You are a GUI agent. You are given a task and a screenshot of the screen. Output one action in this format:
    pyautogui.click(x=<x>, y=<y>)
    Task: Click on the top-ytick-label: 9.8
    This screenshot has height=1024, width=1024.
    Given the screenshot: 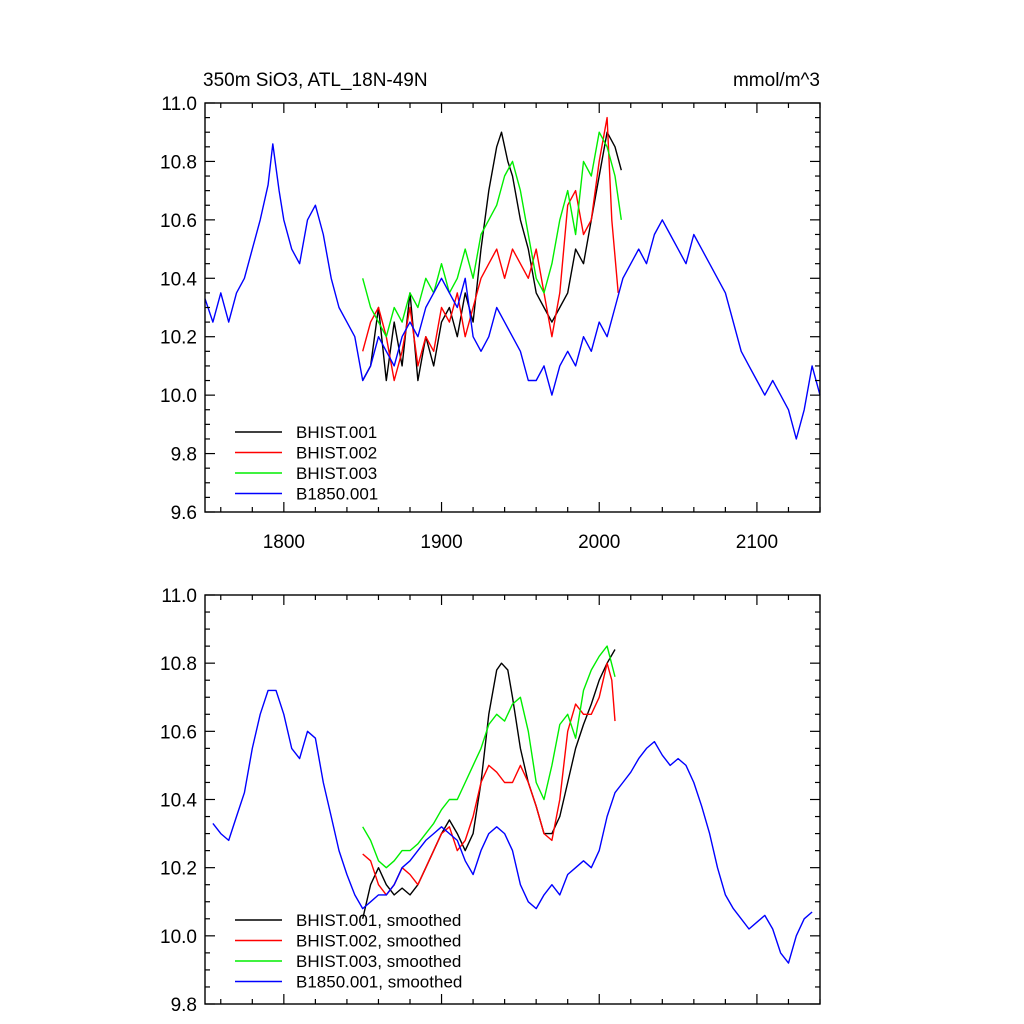 What is the action you would take?
    pyautogui.click(x=184, y=455)
    